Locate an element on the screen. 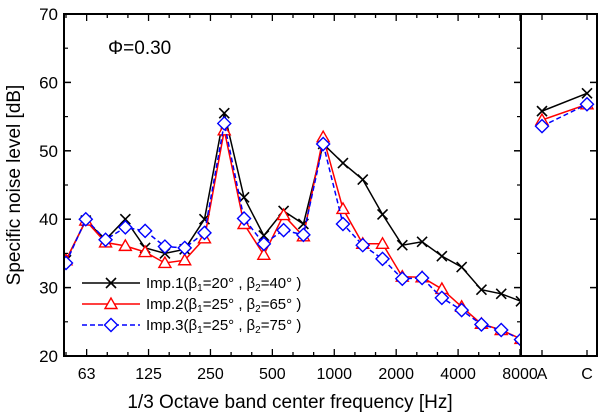 Image resolution: width=599 pixels, height=419 pixels. x-tick-label: 125 is located at coordinates (148, 374).